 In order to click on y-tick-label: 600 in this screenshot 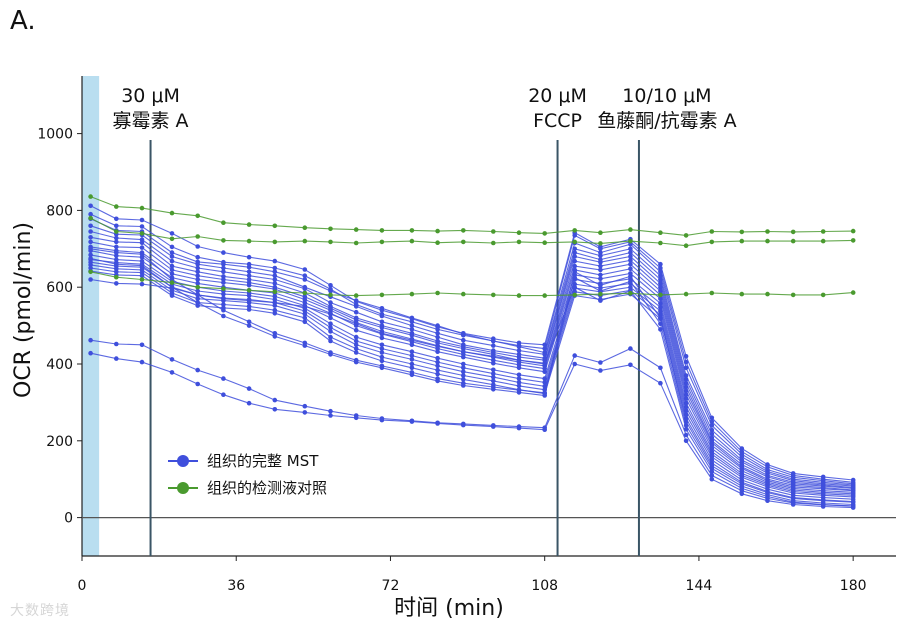, I will do `click(59, 288)`.